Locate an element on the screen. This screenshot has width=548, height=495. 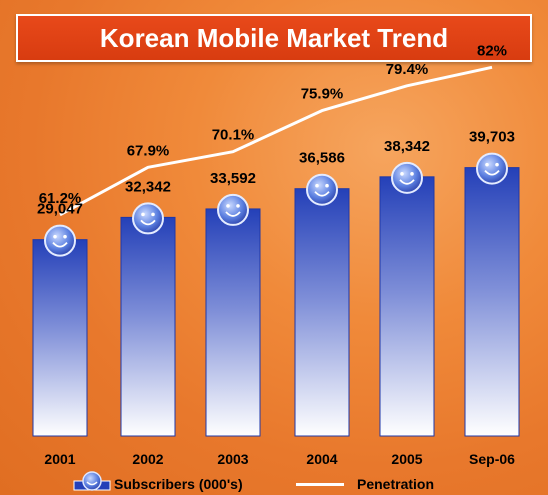
x-tick-label: 2005 is located at coordinates (406, 459).